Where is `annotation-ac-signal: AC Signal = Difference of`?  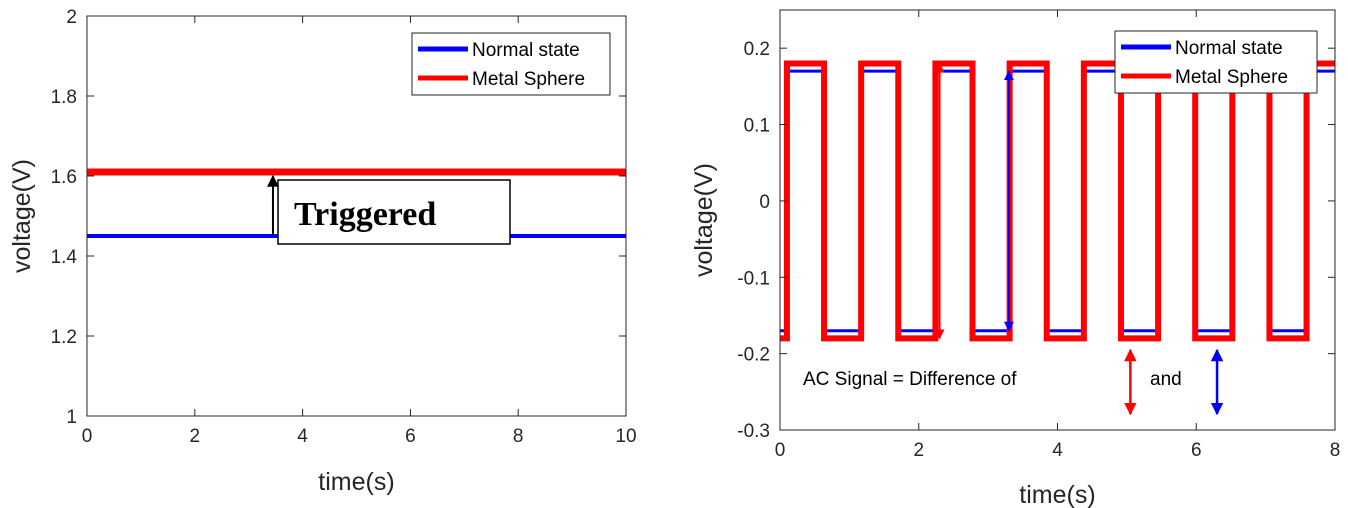
annotation-ac-signal: AC Signal = Difference of is located at coordinates (910, 379).